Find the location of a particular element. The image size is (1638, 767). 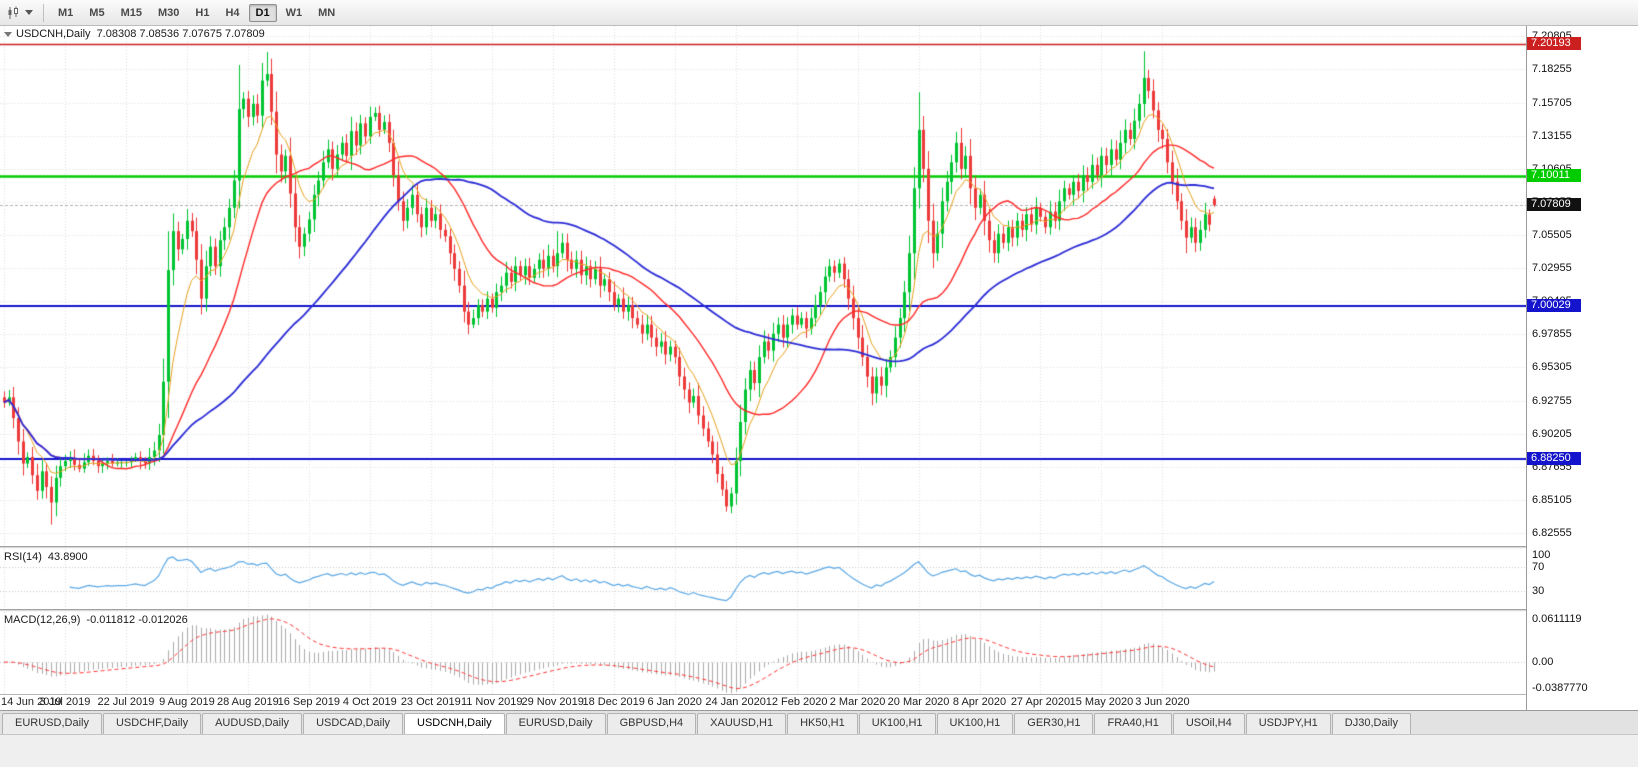

status-bar is located at coordinates (819, 750).